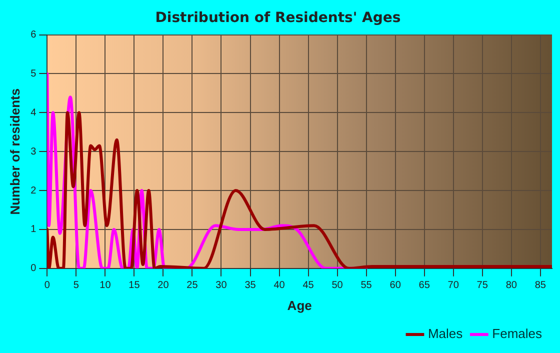 This screenshot has width=560, height=353. Describe the element at coordinates (164, 286) in the screenshot. I see `x-tick-label: 20` at that location.